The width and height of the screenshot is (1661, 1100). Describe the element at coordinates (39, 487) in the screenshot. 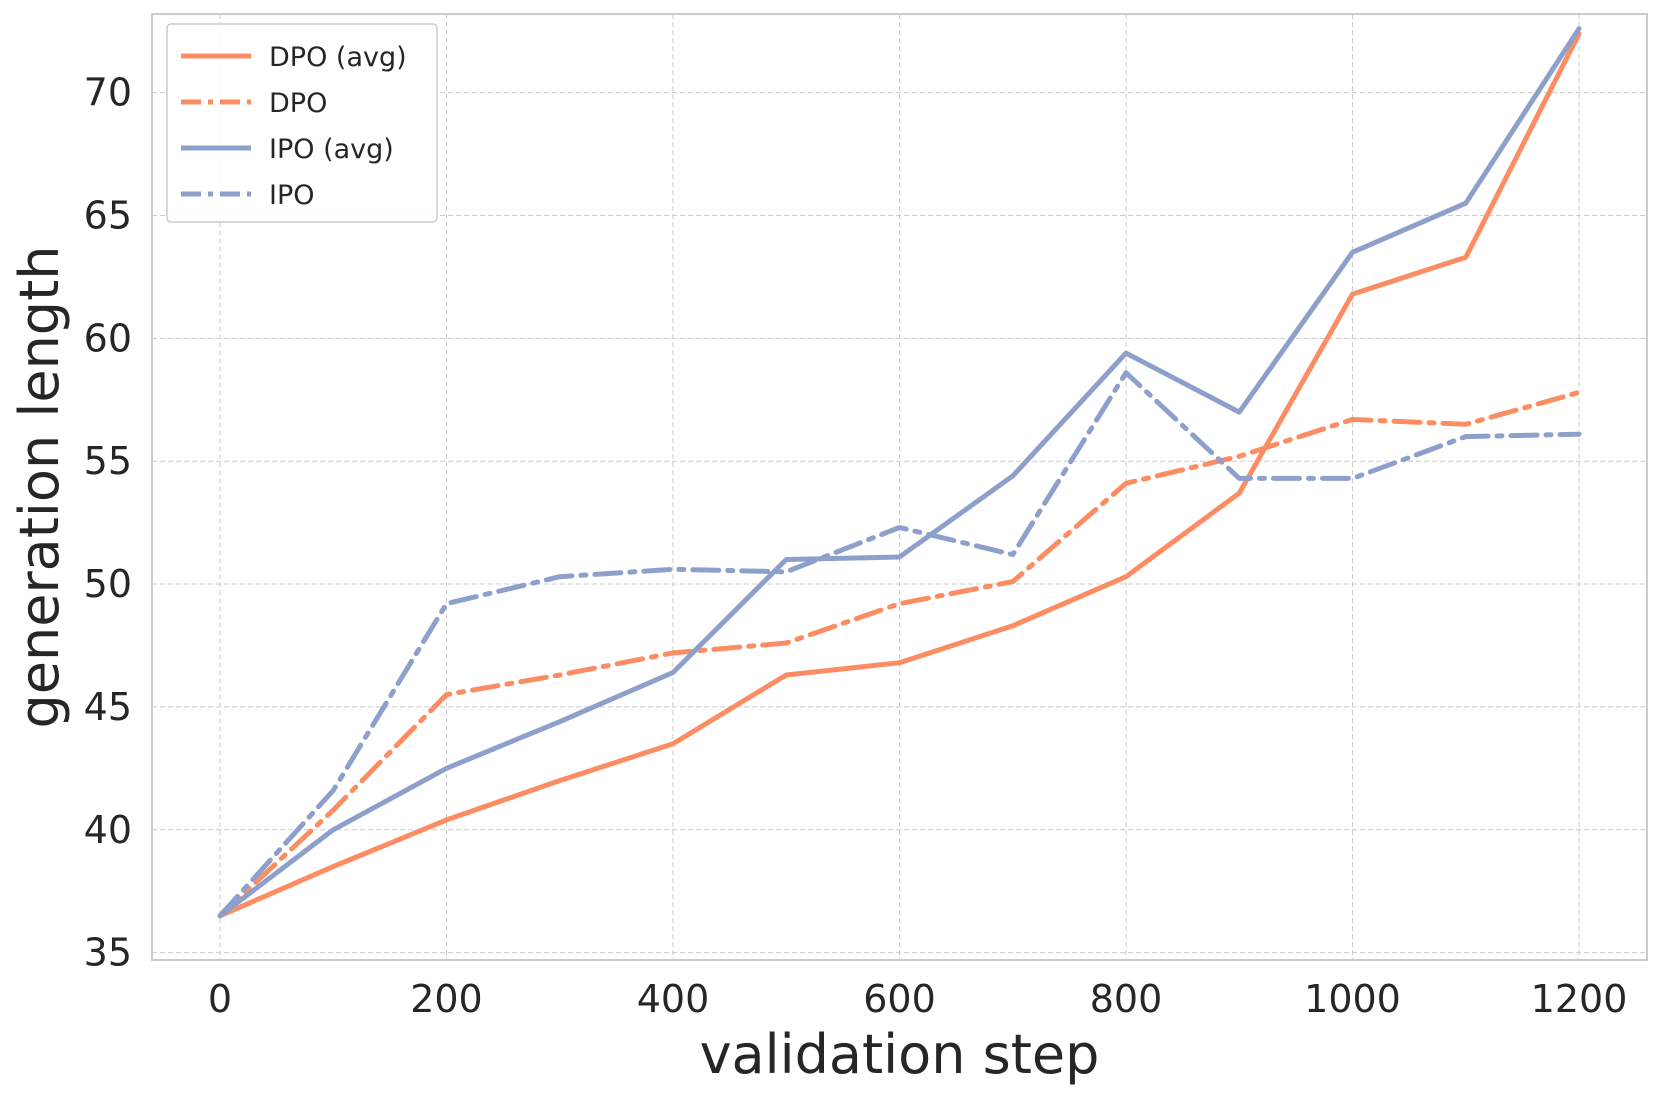

I see `y-axis-label: generation length` at that location.